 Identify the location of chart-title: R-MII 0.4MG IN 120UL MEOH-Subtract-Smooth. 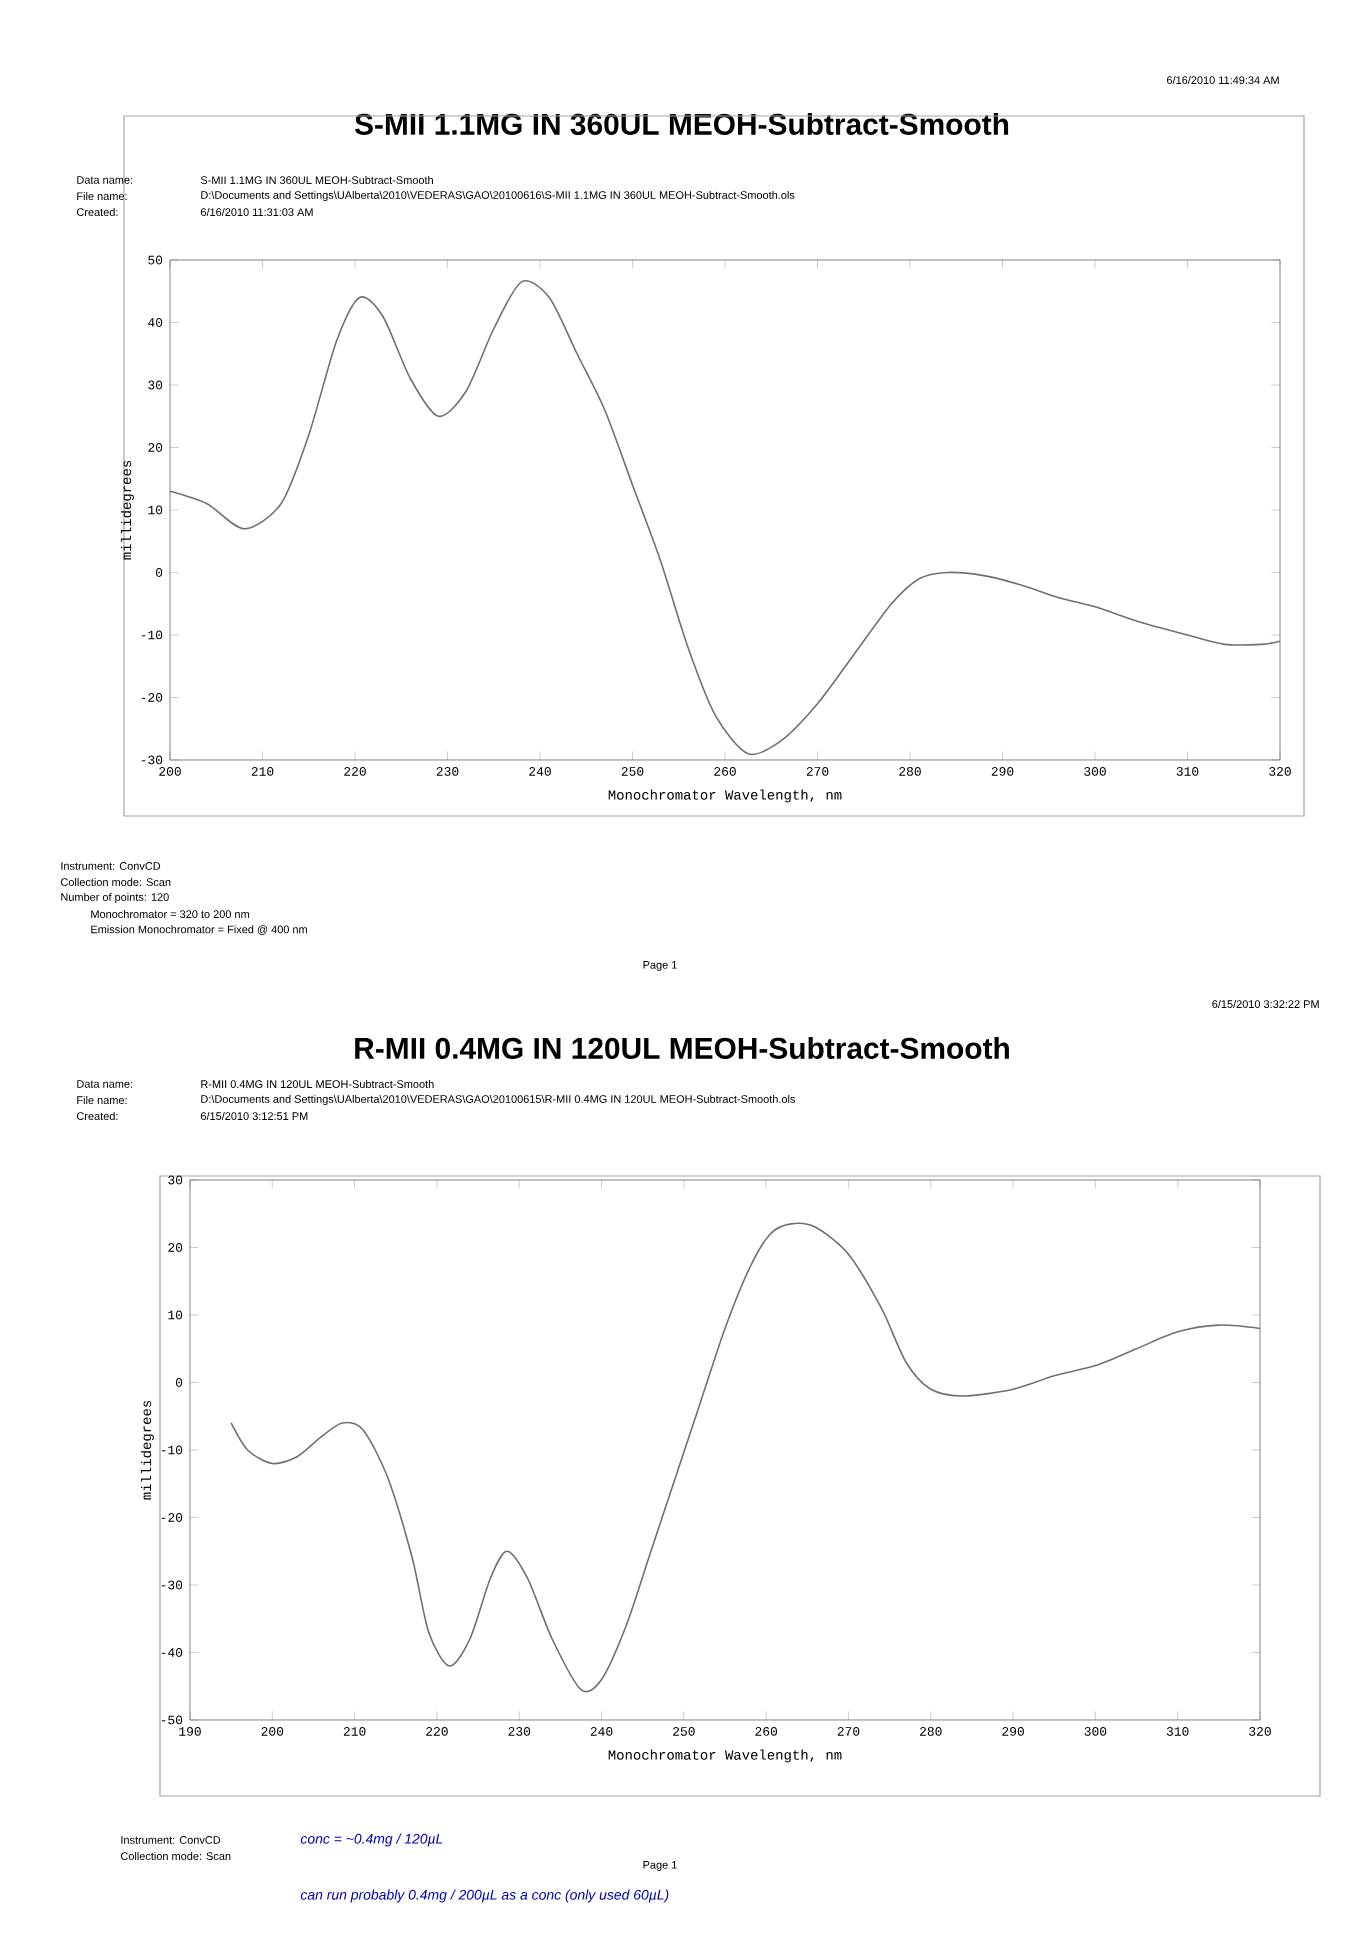
(682, 1048).